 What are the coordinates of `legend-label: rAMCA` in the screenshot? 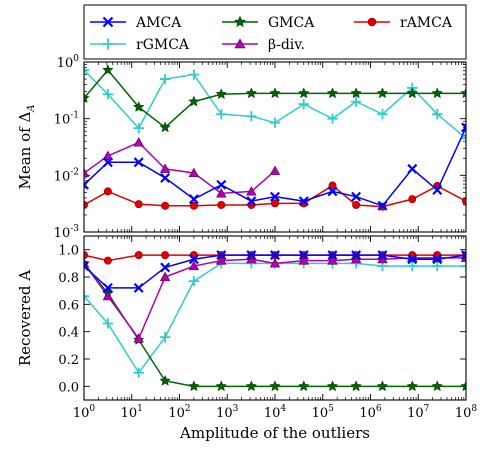 It's located at (426, 23).